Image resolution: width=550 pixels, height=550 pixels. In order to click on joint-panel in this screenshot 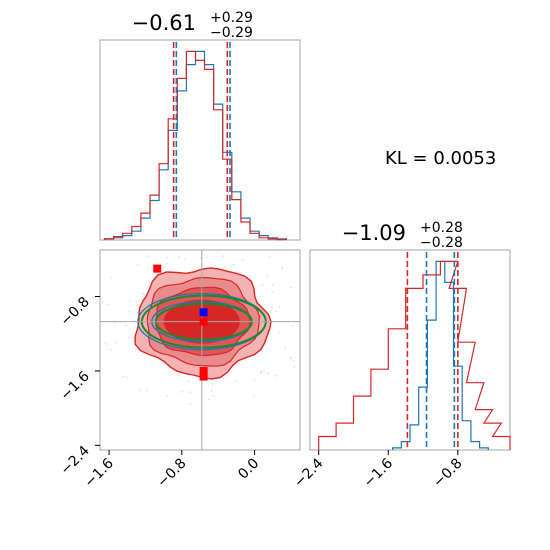, I will do `click(200, 350)`.